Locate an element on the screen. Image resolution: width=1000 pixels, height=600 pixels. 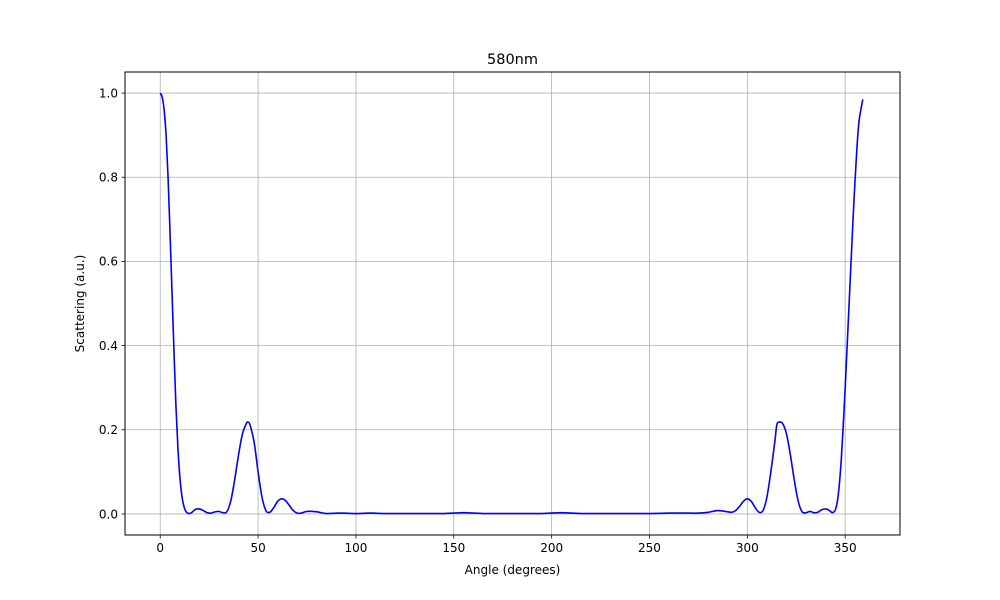
x-tick-label: 300 is located at coordinates (747, 548).